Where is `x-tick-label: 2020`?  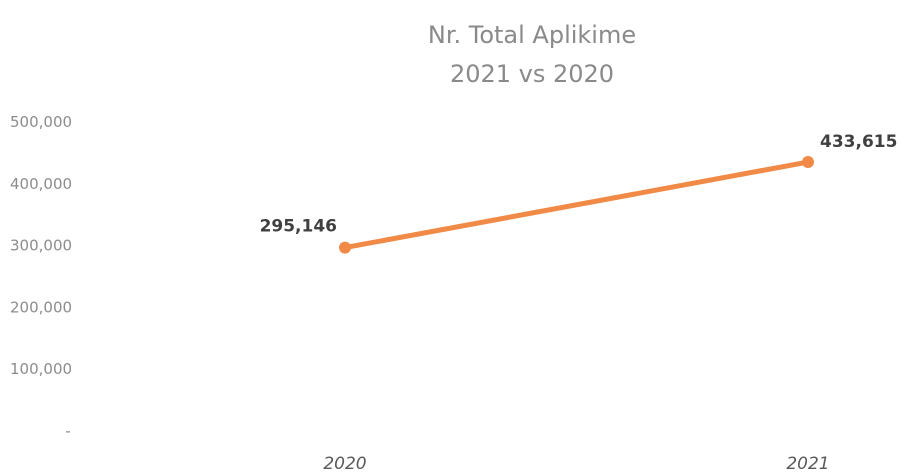 x-tick-label: 2020 is located at coordinates (344, 462).